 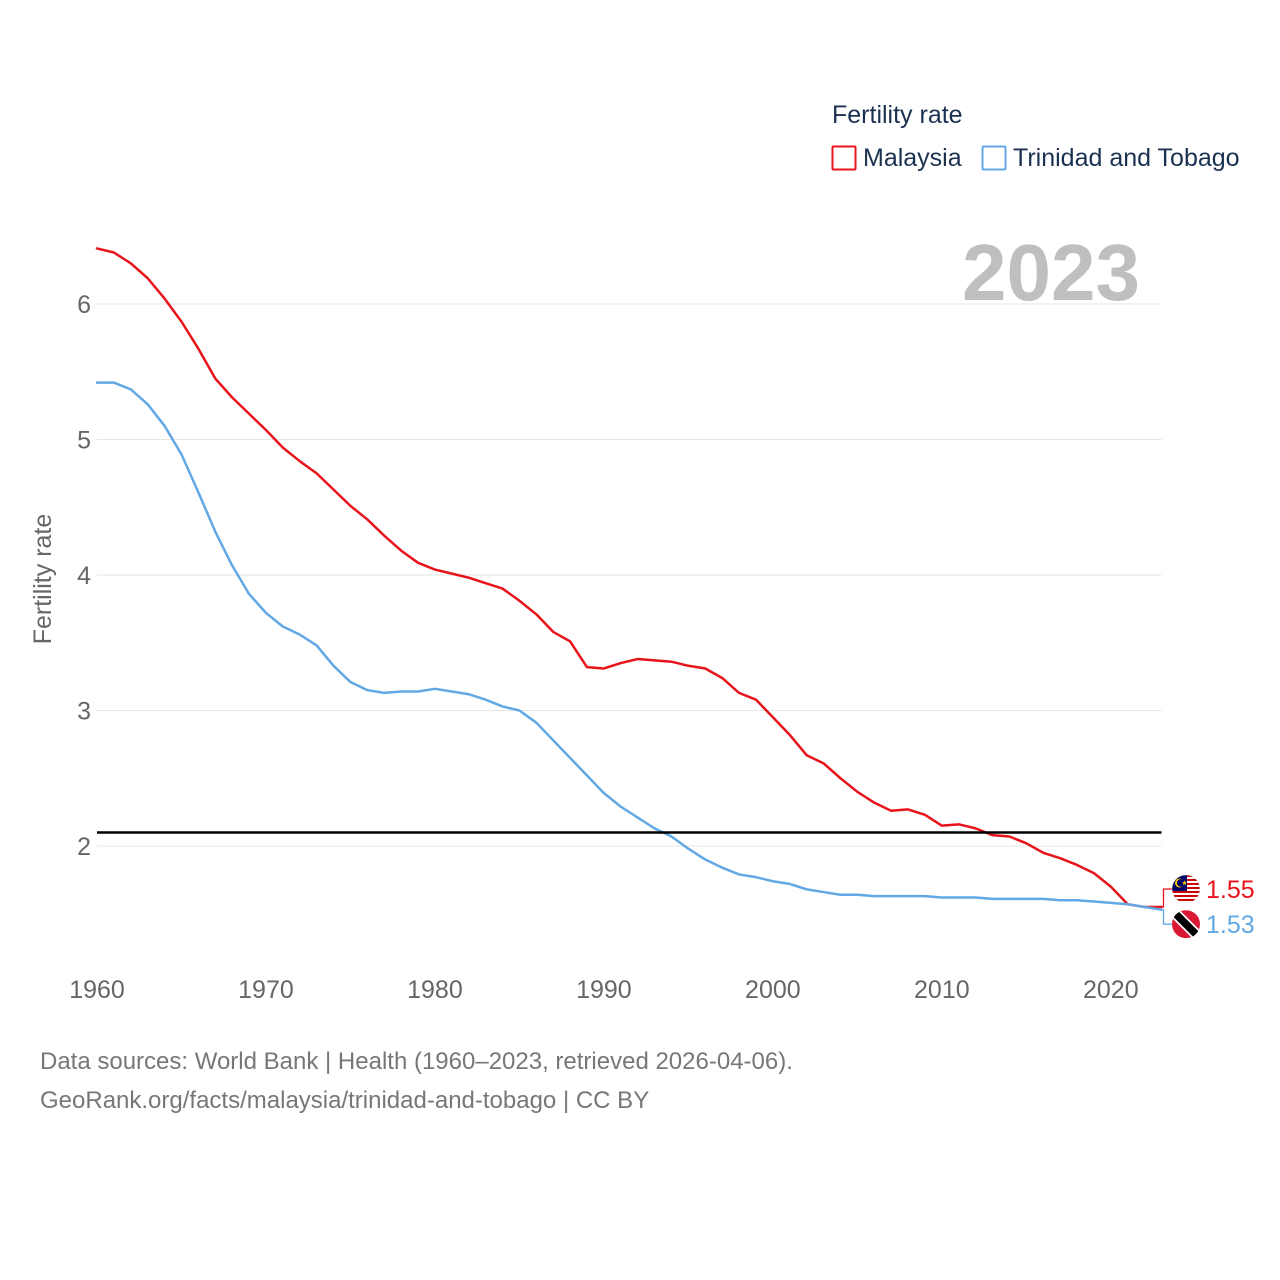 What do you see at coordinates (942, 990) in the screenshot?
I see `x-tick-label-2010: 2010` at bounding box center [942, 990].